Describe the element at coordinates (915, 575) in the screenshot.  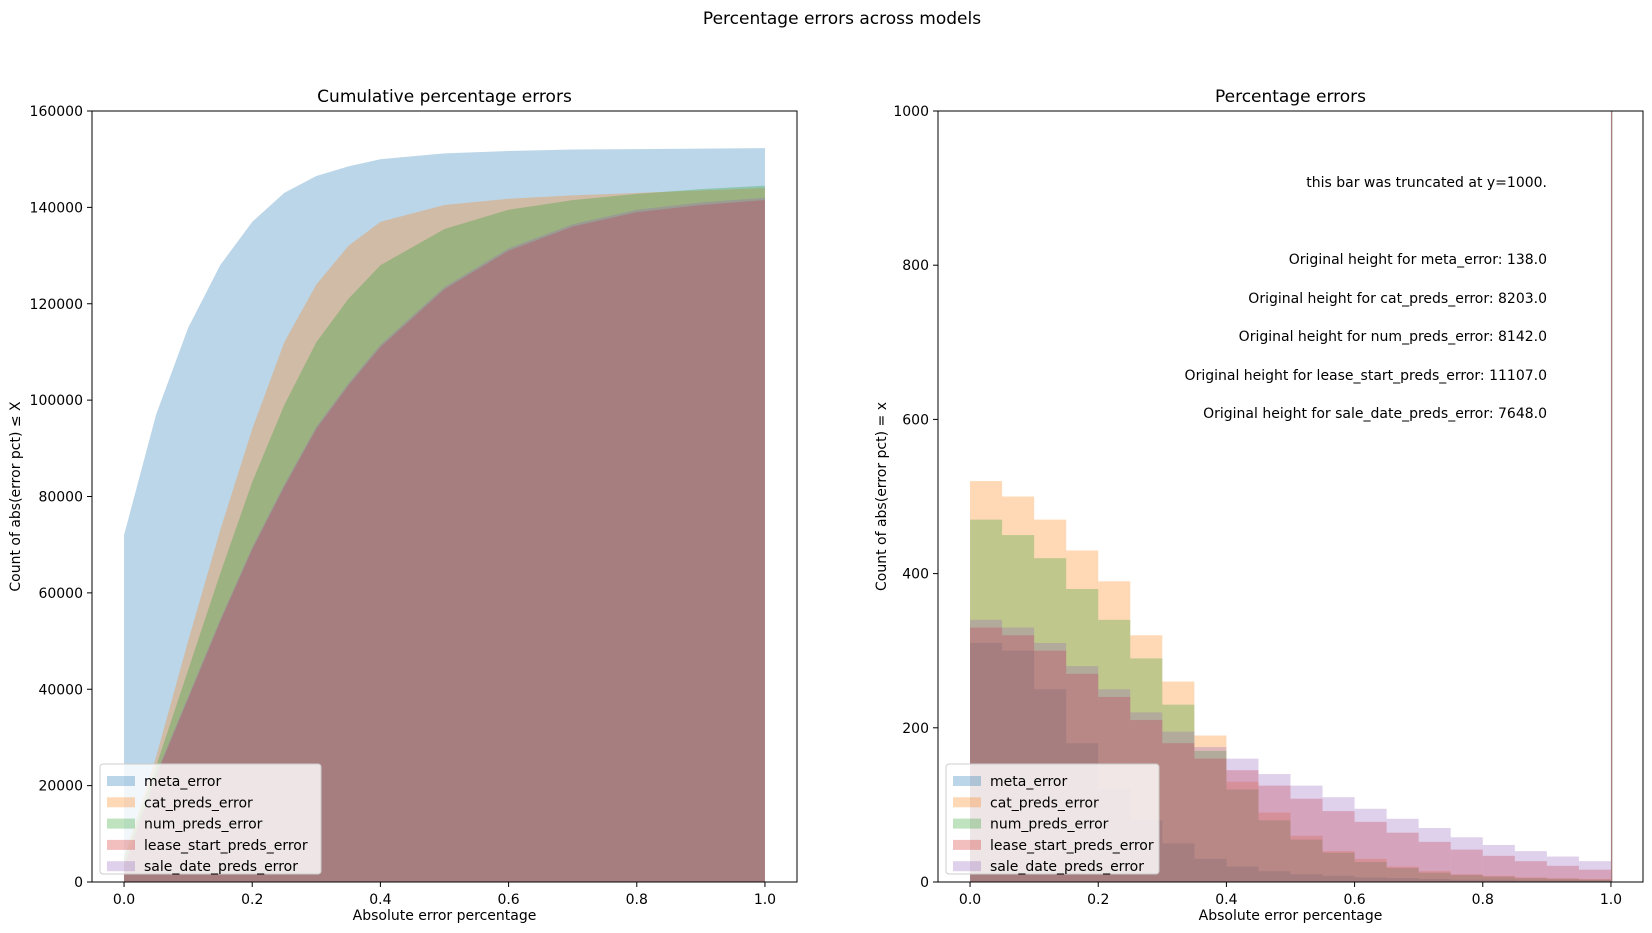
I see `y-tick-label: 400` at that location.